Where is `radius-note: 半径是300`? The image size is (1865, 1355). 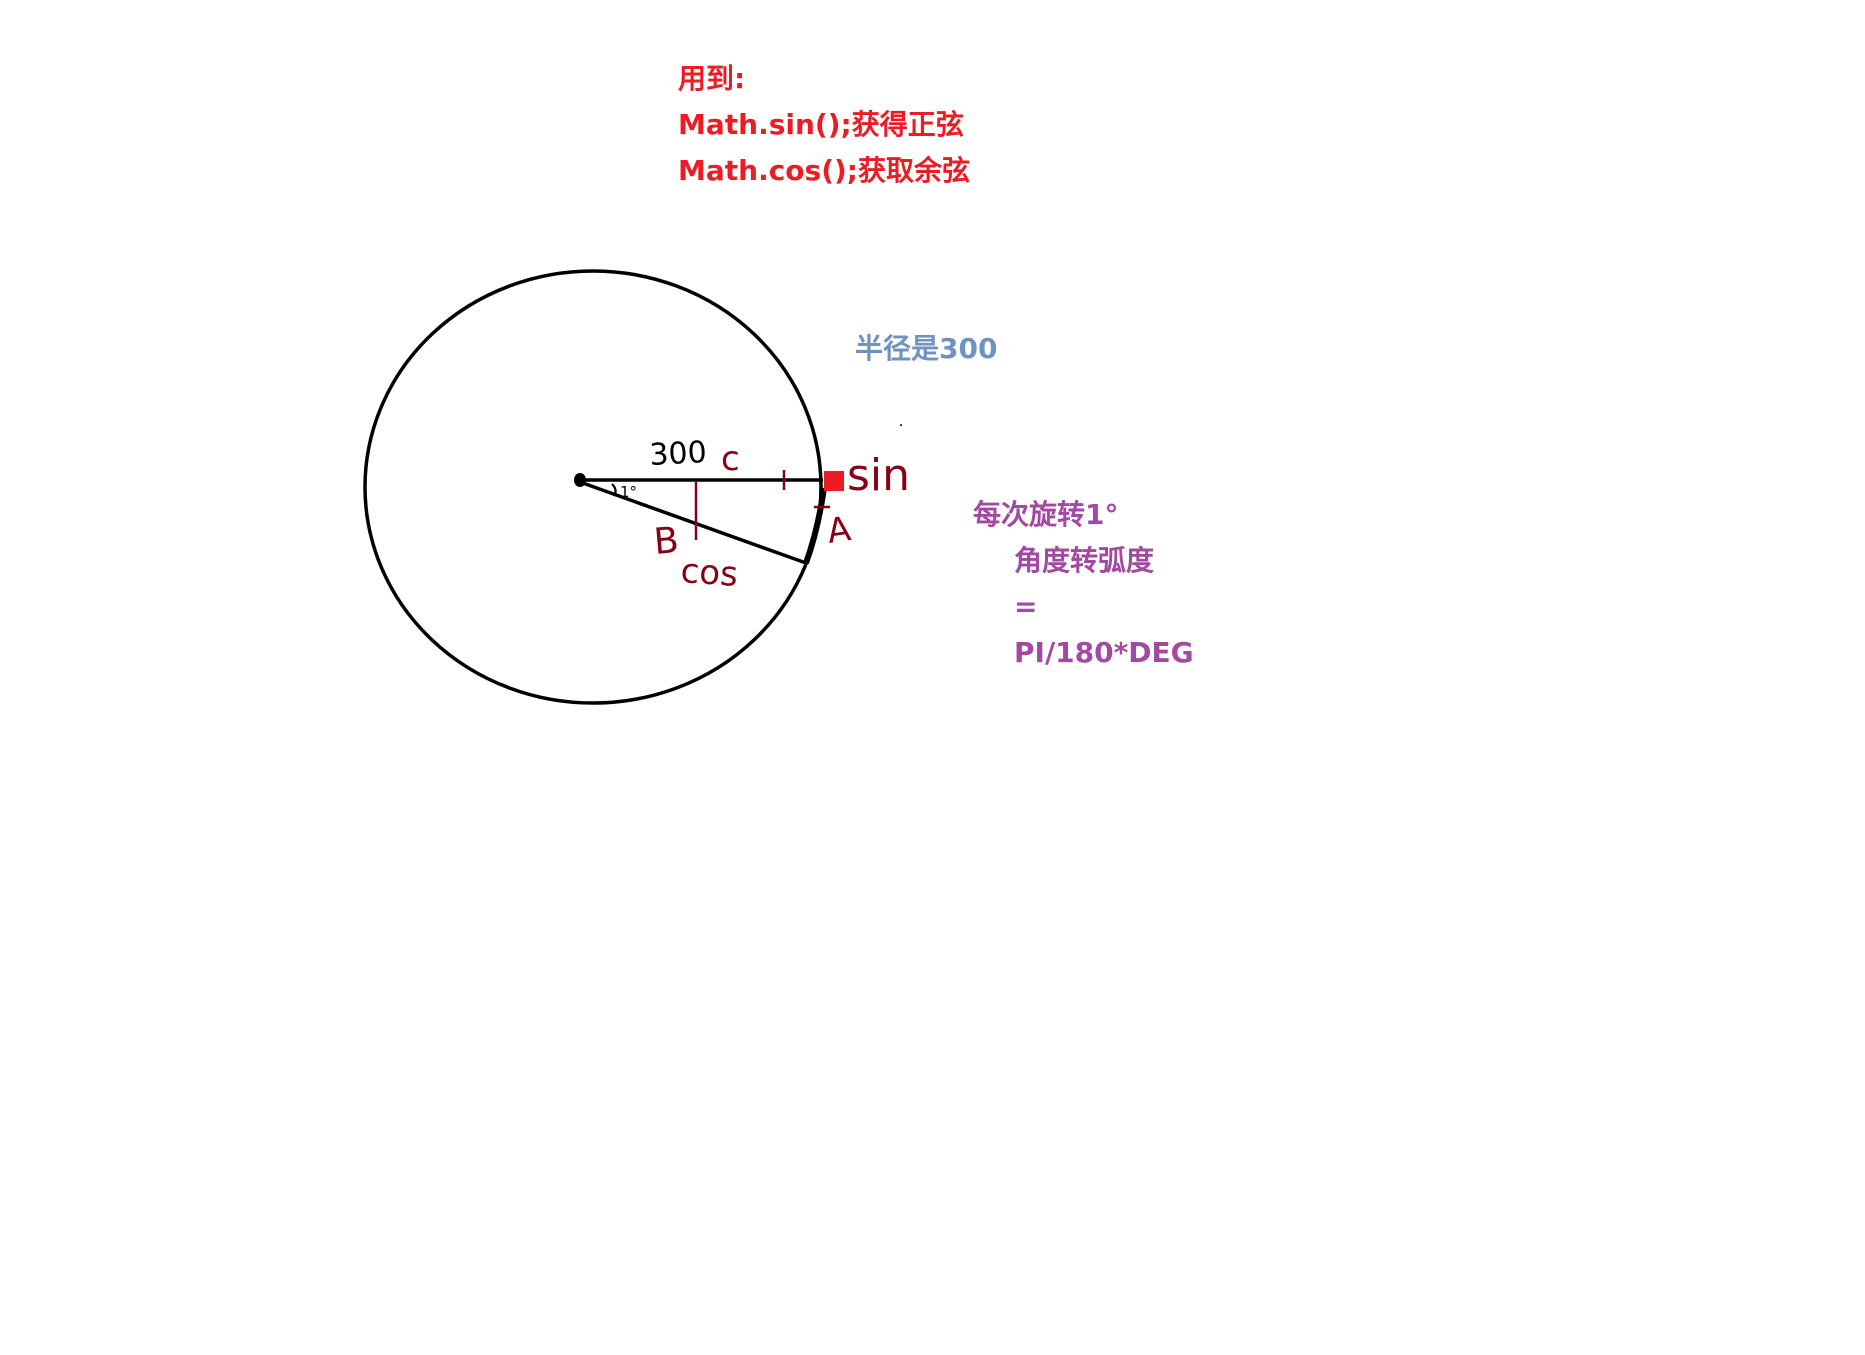
radius-note: 半径是300 is located at coordinates (926, 349).